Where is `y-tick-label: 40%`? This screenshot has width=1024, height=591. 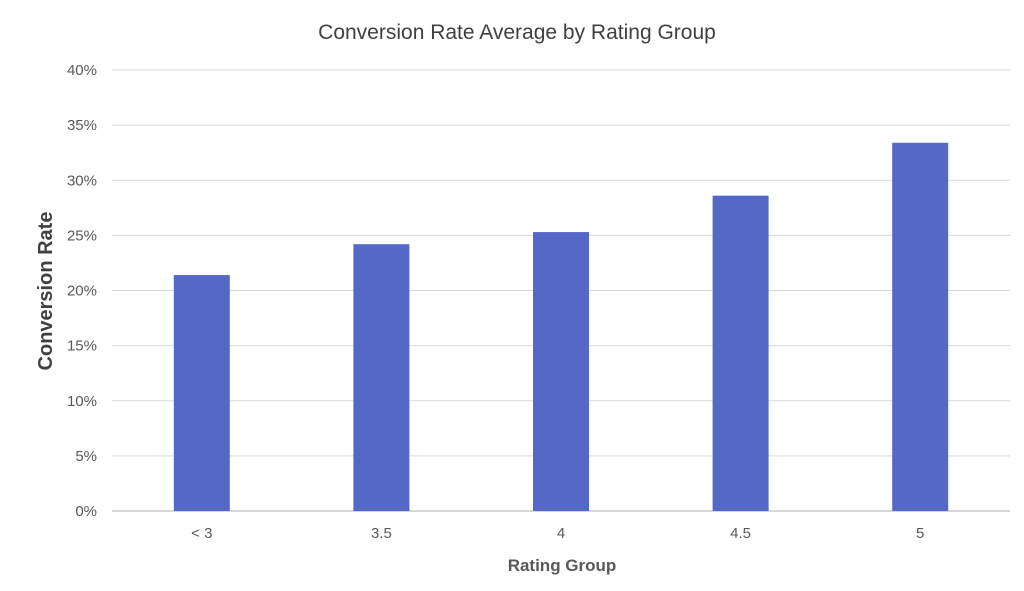
y-tick-label: 40% is located at coordinates (82, 70).